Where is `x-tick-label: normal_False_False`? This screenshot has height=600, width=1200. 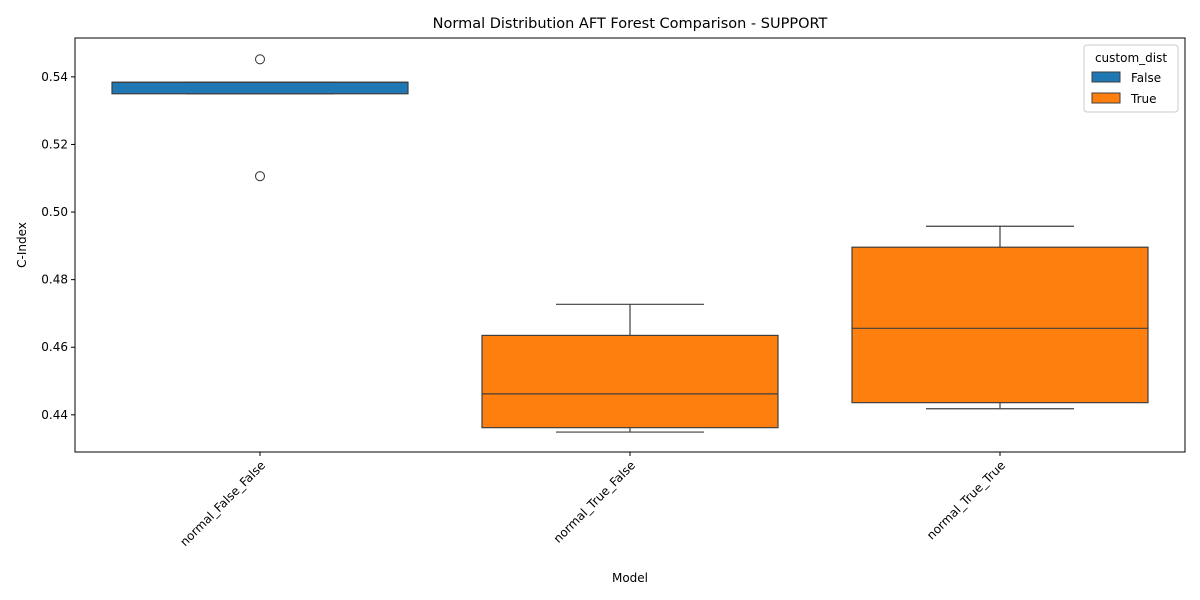
x-tick-label: normal_False_False is located at coordinates (222, 503).